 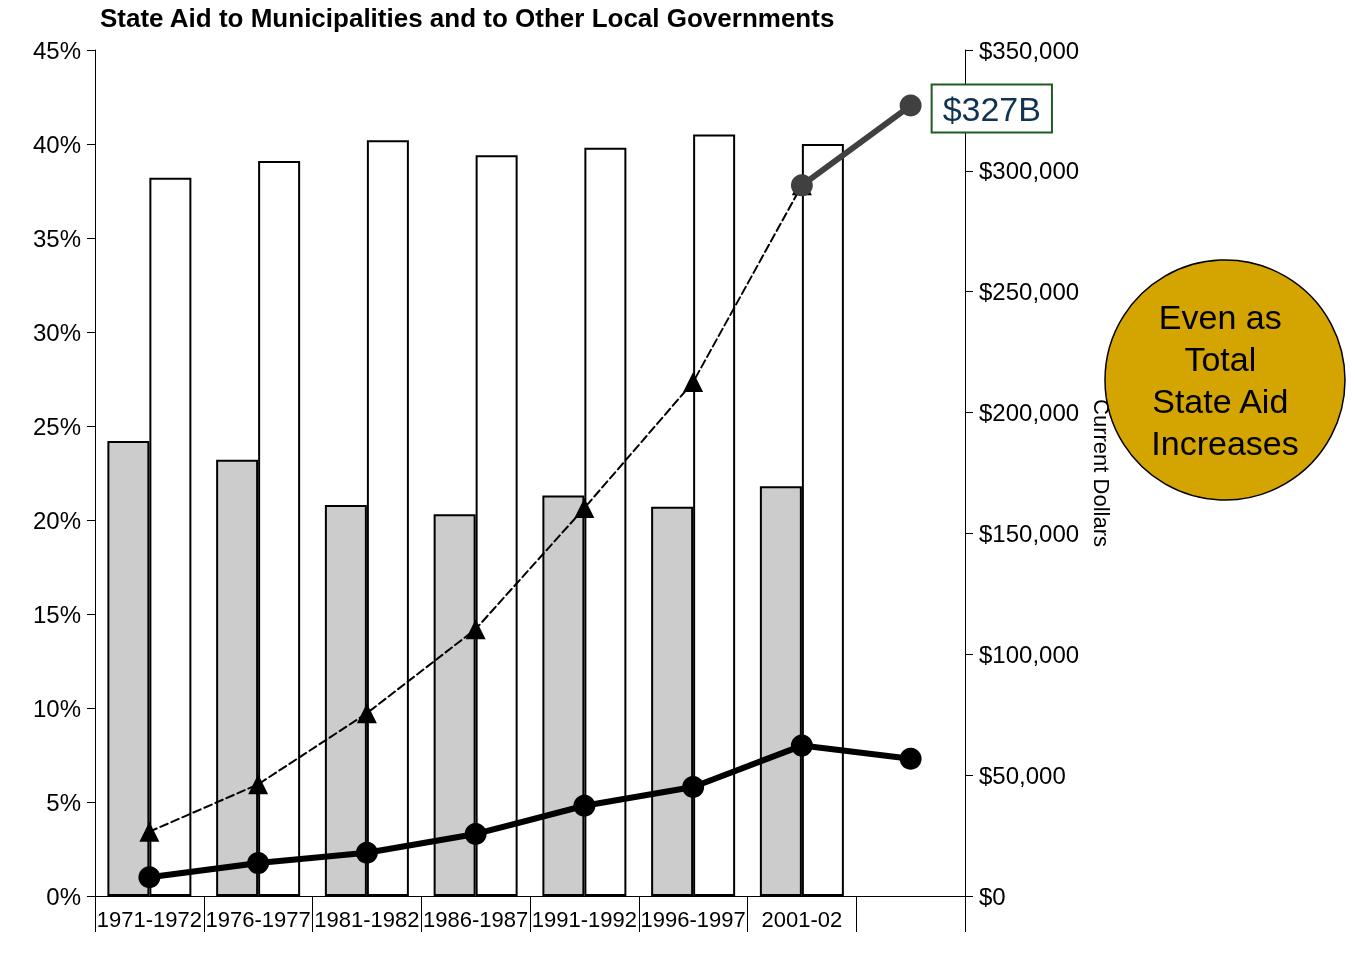 I want to click on x-tick-label: 2001-02, so click(x=802, y=919).